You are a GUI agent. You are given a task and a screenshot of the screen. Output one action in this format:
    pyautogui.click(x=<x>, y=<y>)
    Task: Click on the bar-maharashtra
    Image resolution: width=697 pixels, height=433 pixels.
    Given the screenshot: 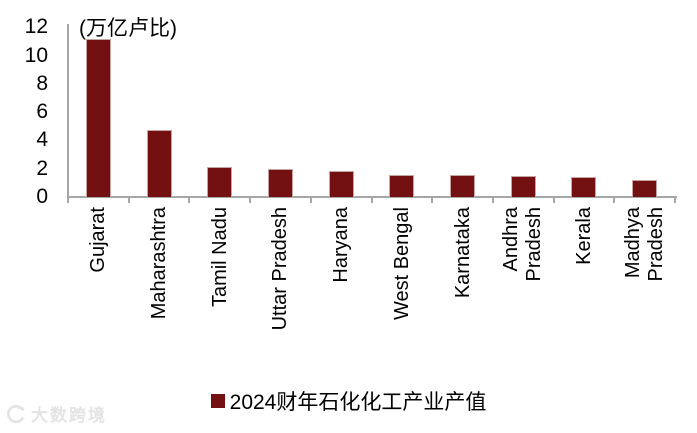 What is the action you would take?
    pyautogui.click(x=159, y=163)
    